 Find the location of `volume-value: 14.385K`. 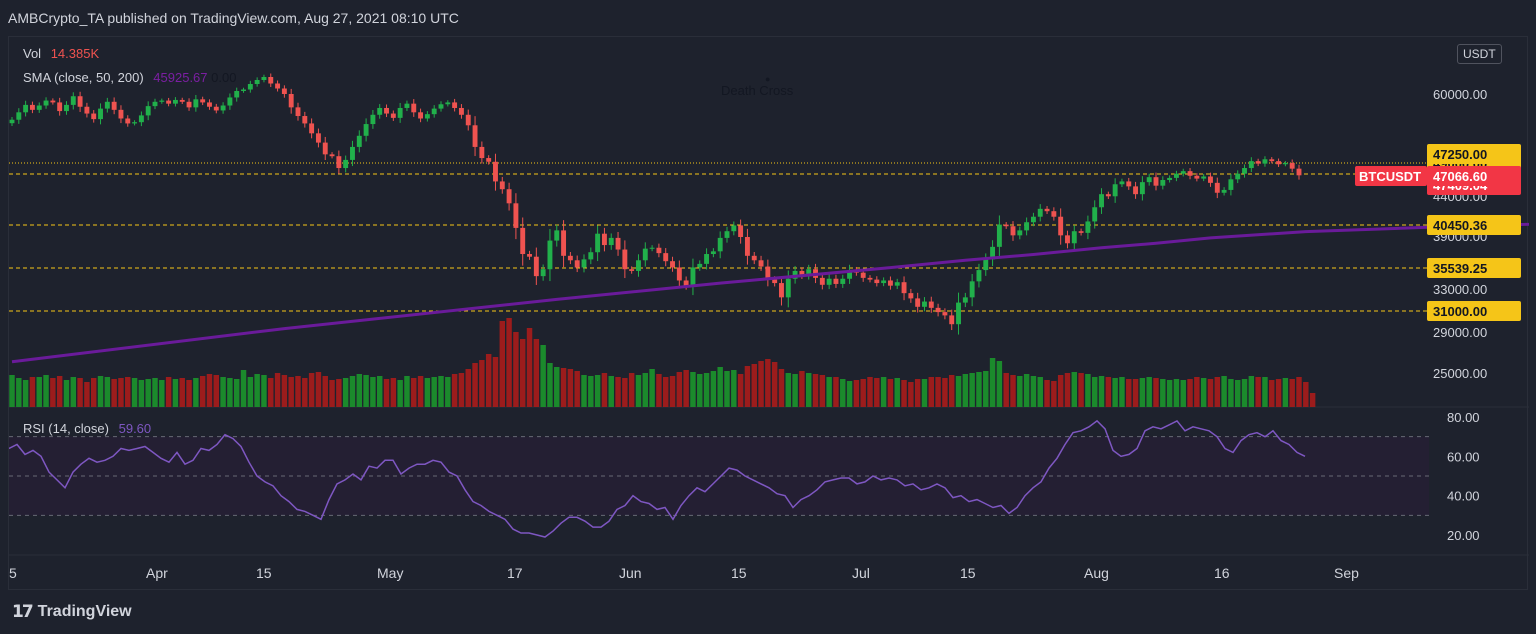

volume-value: 14.385K is located at coordinates (75, 53).